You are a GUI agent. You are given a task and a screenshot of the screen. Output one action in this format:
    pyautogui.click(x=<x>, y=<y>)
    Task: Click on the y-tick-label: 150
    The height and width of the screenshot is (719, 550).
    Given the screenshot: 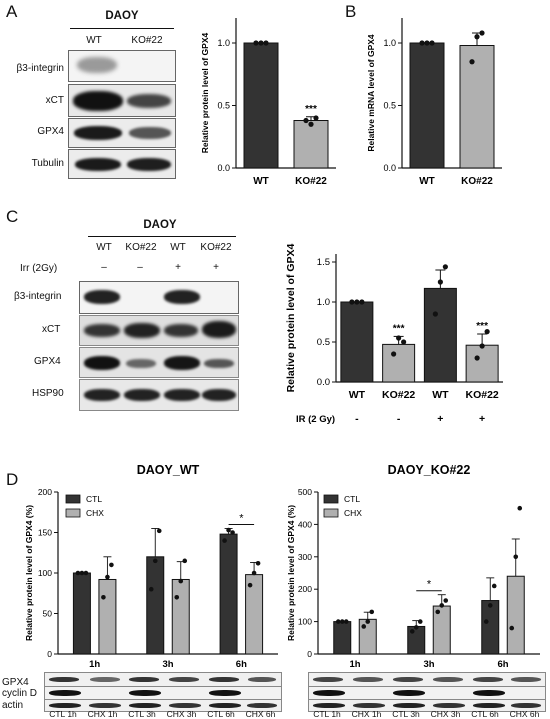 What is the action you would take?
    pyautogui.click(x=45, y=533)
    